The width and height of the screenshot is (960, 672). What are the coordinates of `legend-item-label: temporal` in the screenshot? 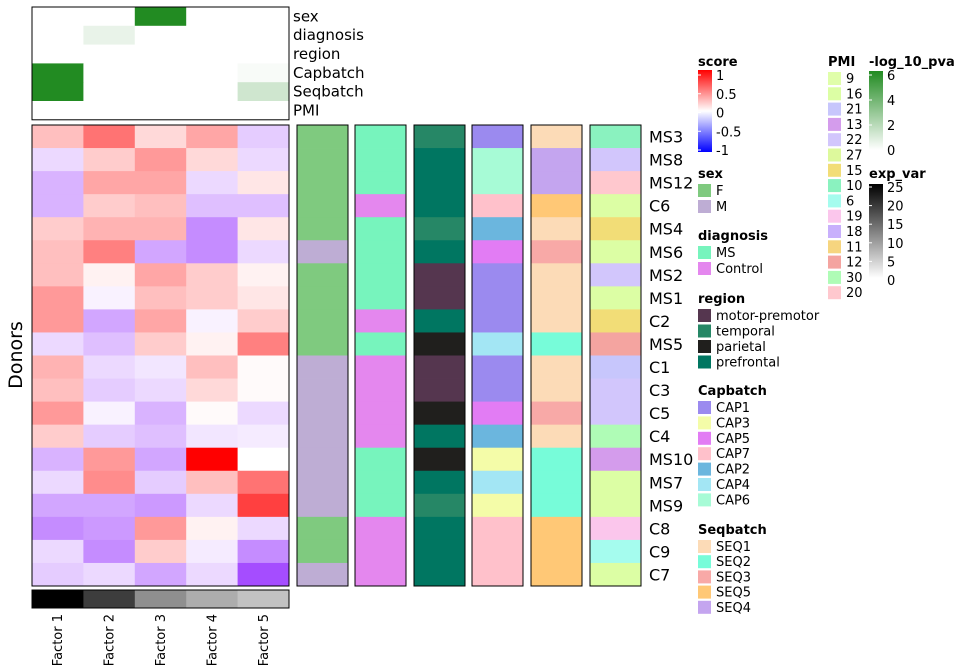 It's located at (745, 332).